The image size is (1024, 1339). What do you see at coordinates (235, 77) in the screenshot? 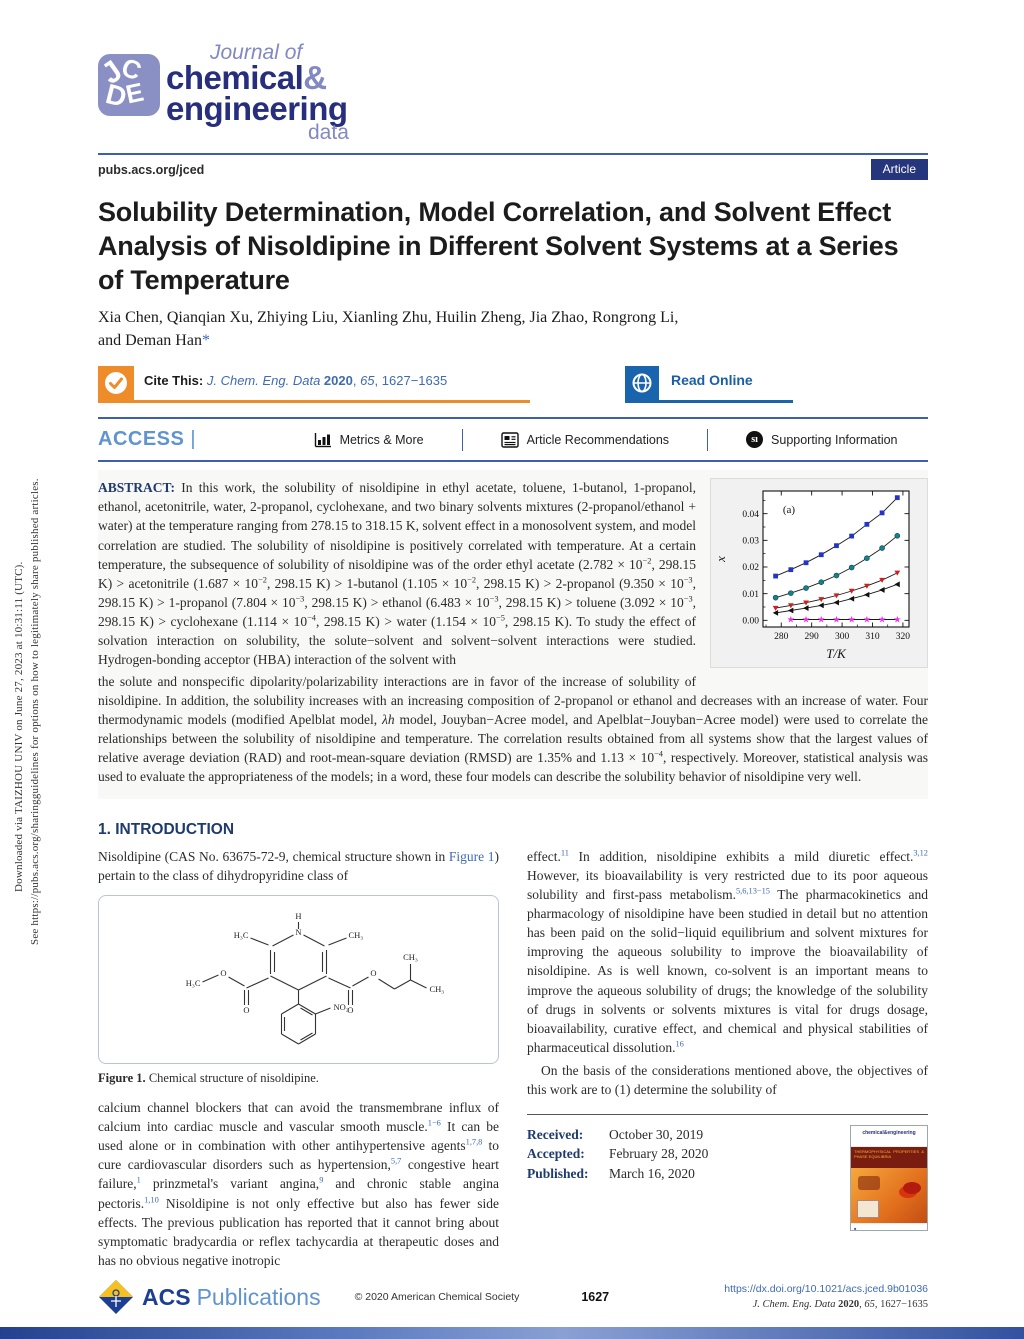
I see `journal-word-chemical: chemical` at bounding box center [235, 77].